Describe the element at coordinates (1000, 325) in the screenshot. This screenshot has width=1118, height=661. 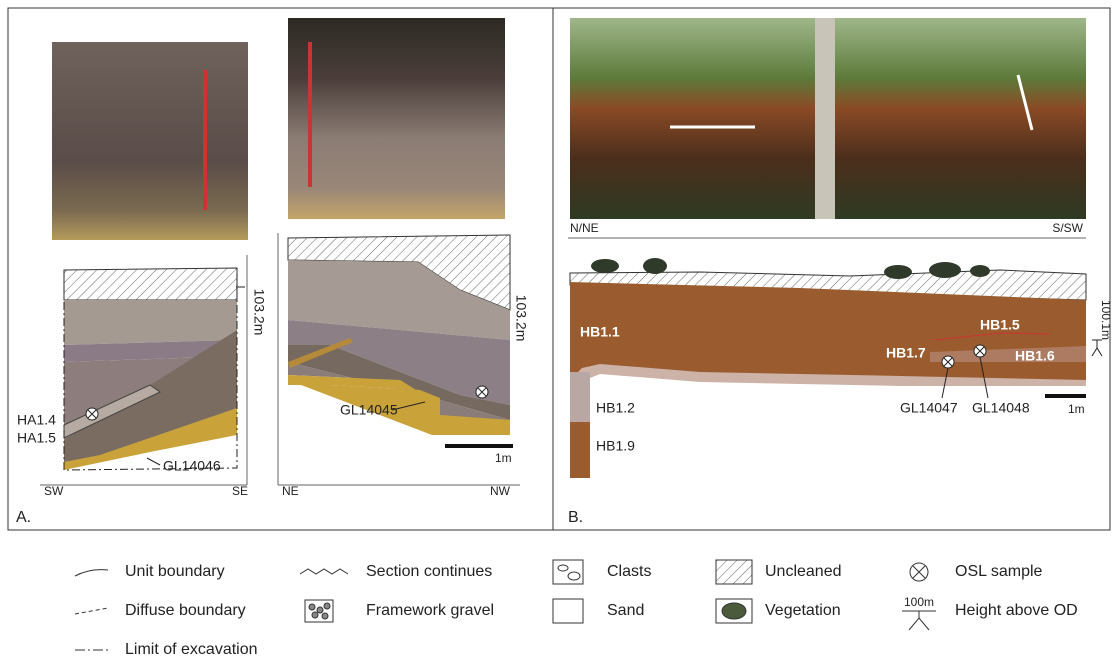
I see `unit-label: HB1.5` at that location.